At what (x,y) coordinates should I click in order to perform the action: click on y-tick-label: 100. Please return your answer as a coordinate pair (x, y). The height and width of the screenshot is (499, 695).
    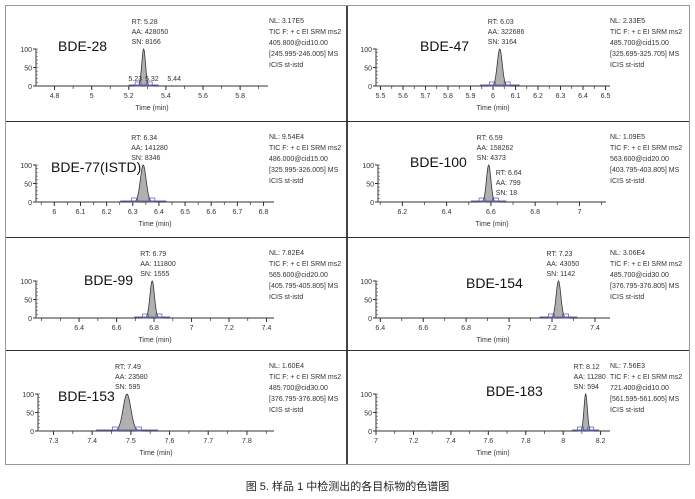
    Looking at the image, I should click on (366, 50).